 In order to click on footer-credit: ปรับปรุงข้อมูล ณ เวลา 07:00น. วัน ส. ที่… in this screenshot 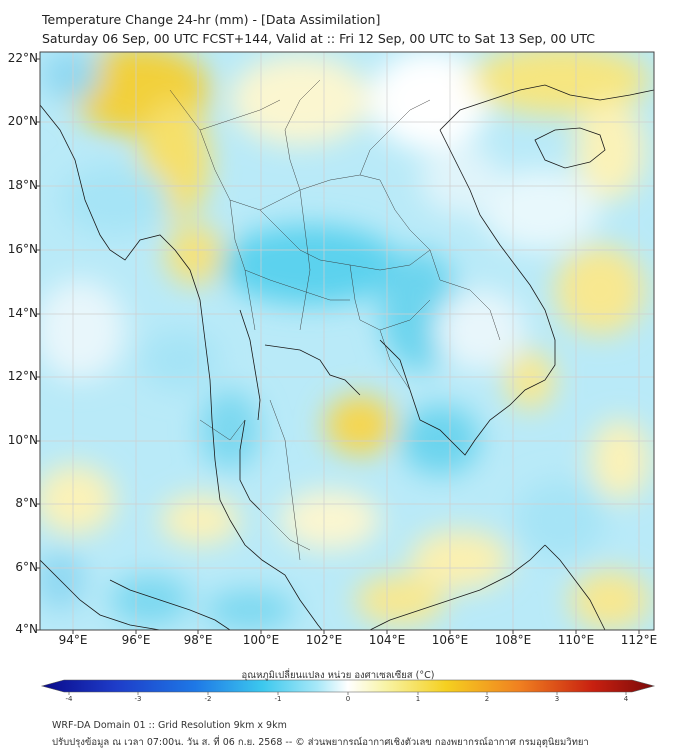, I will do `click(320, 742)`.